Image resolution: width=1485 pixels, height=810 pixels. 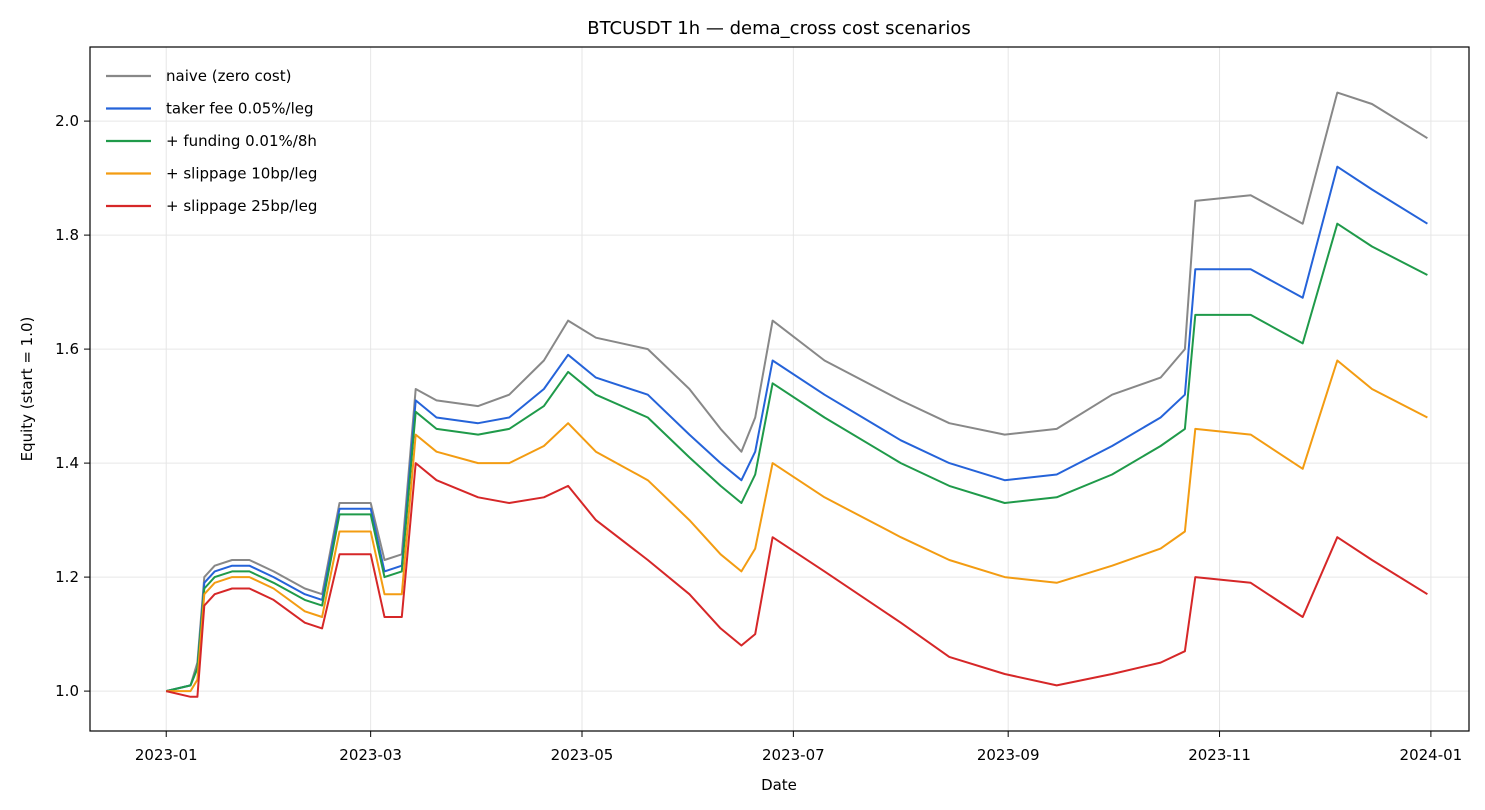 What do you see at coordinates (241, 174) in the screenshot?
I see `legend-label: + slippage 10bp/leg` at bounding box center [241, 174].